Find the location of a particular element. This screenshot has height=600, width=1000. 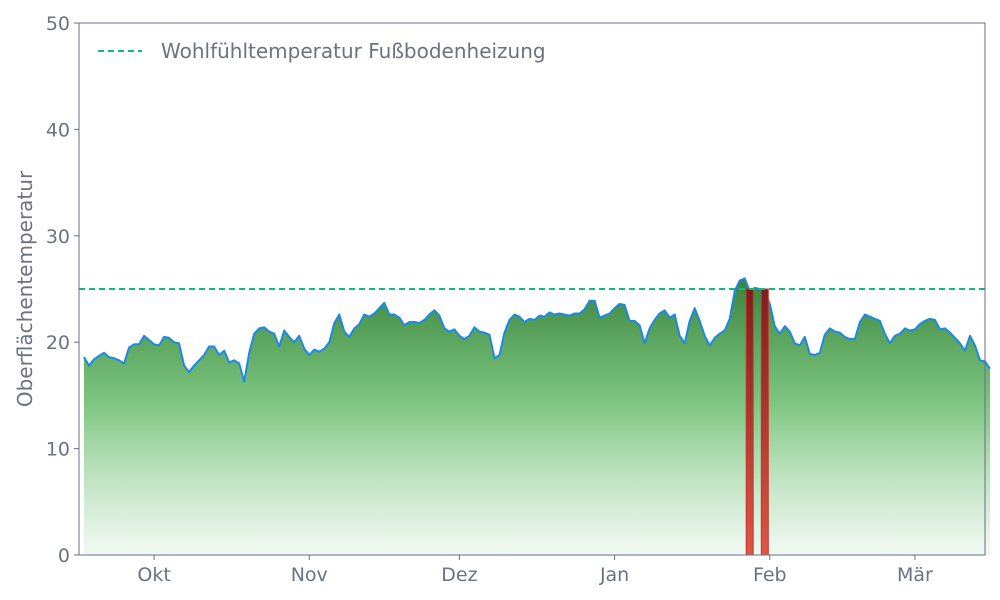

x-tick-label: Okt is located at coordinates (153, 575).